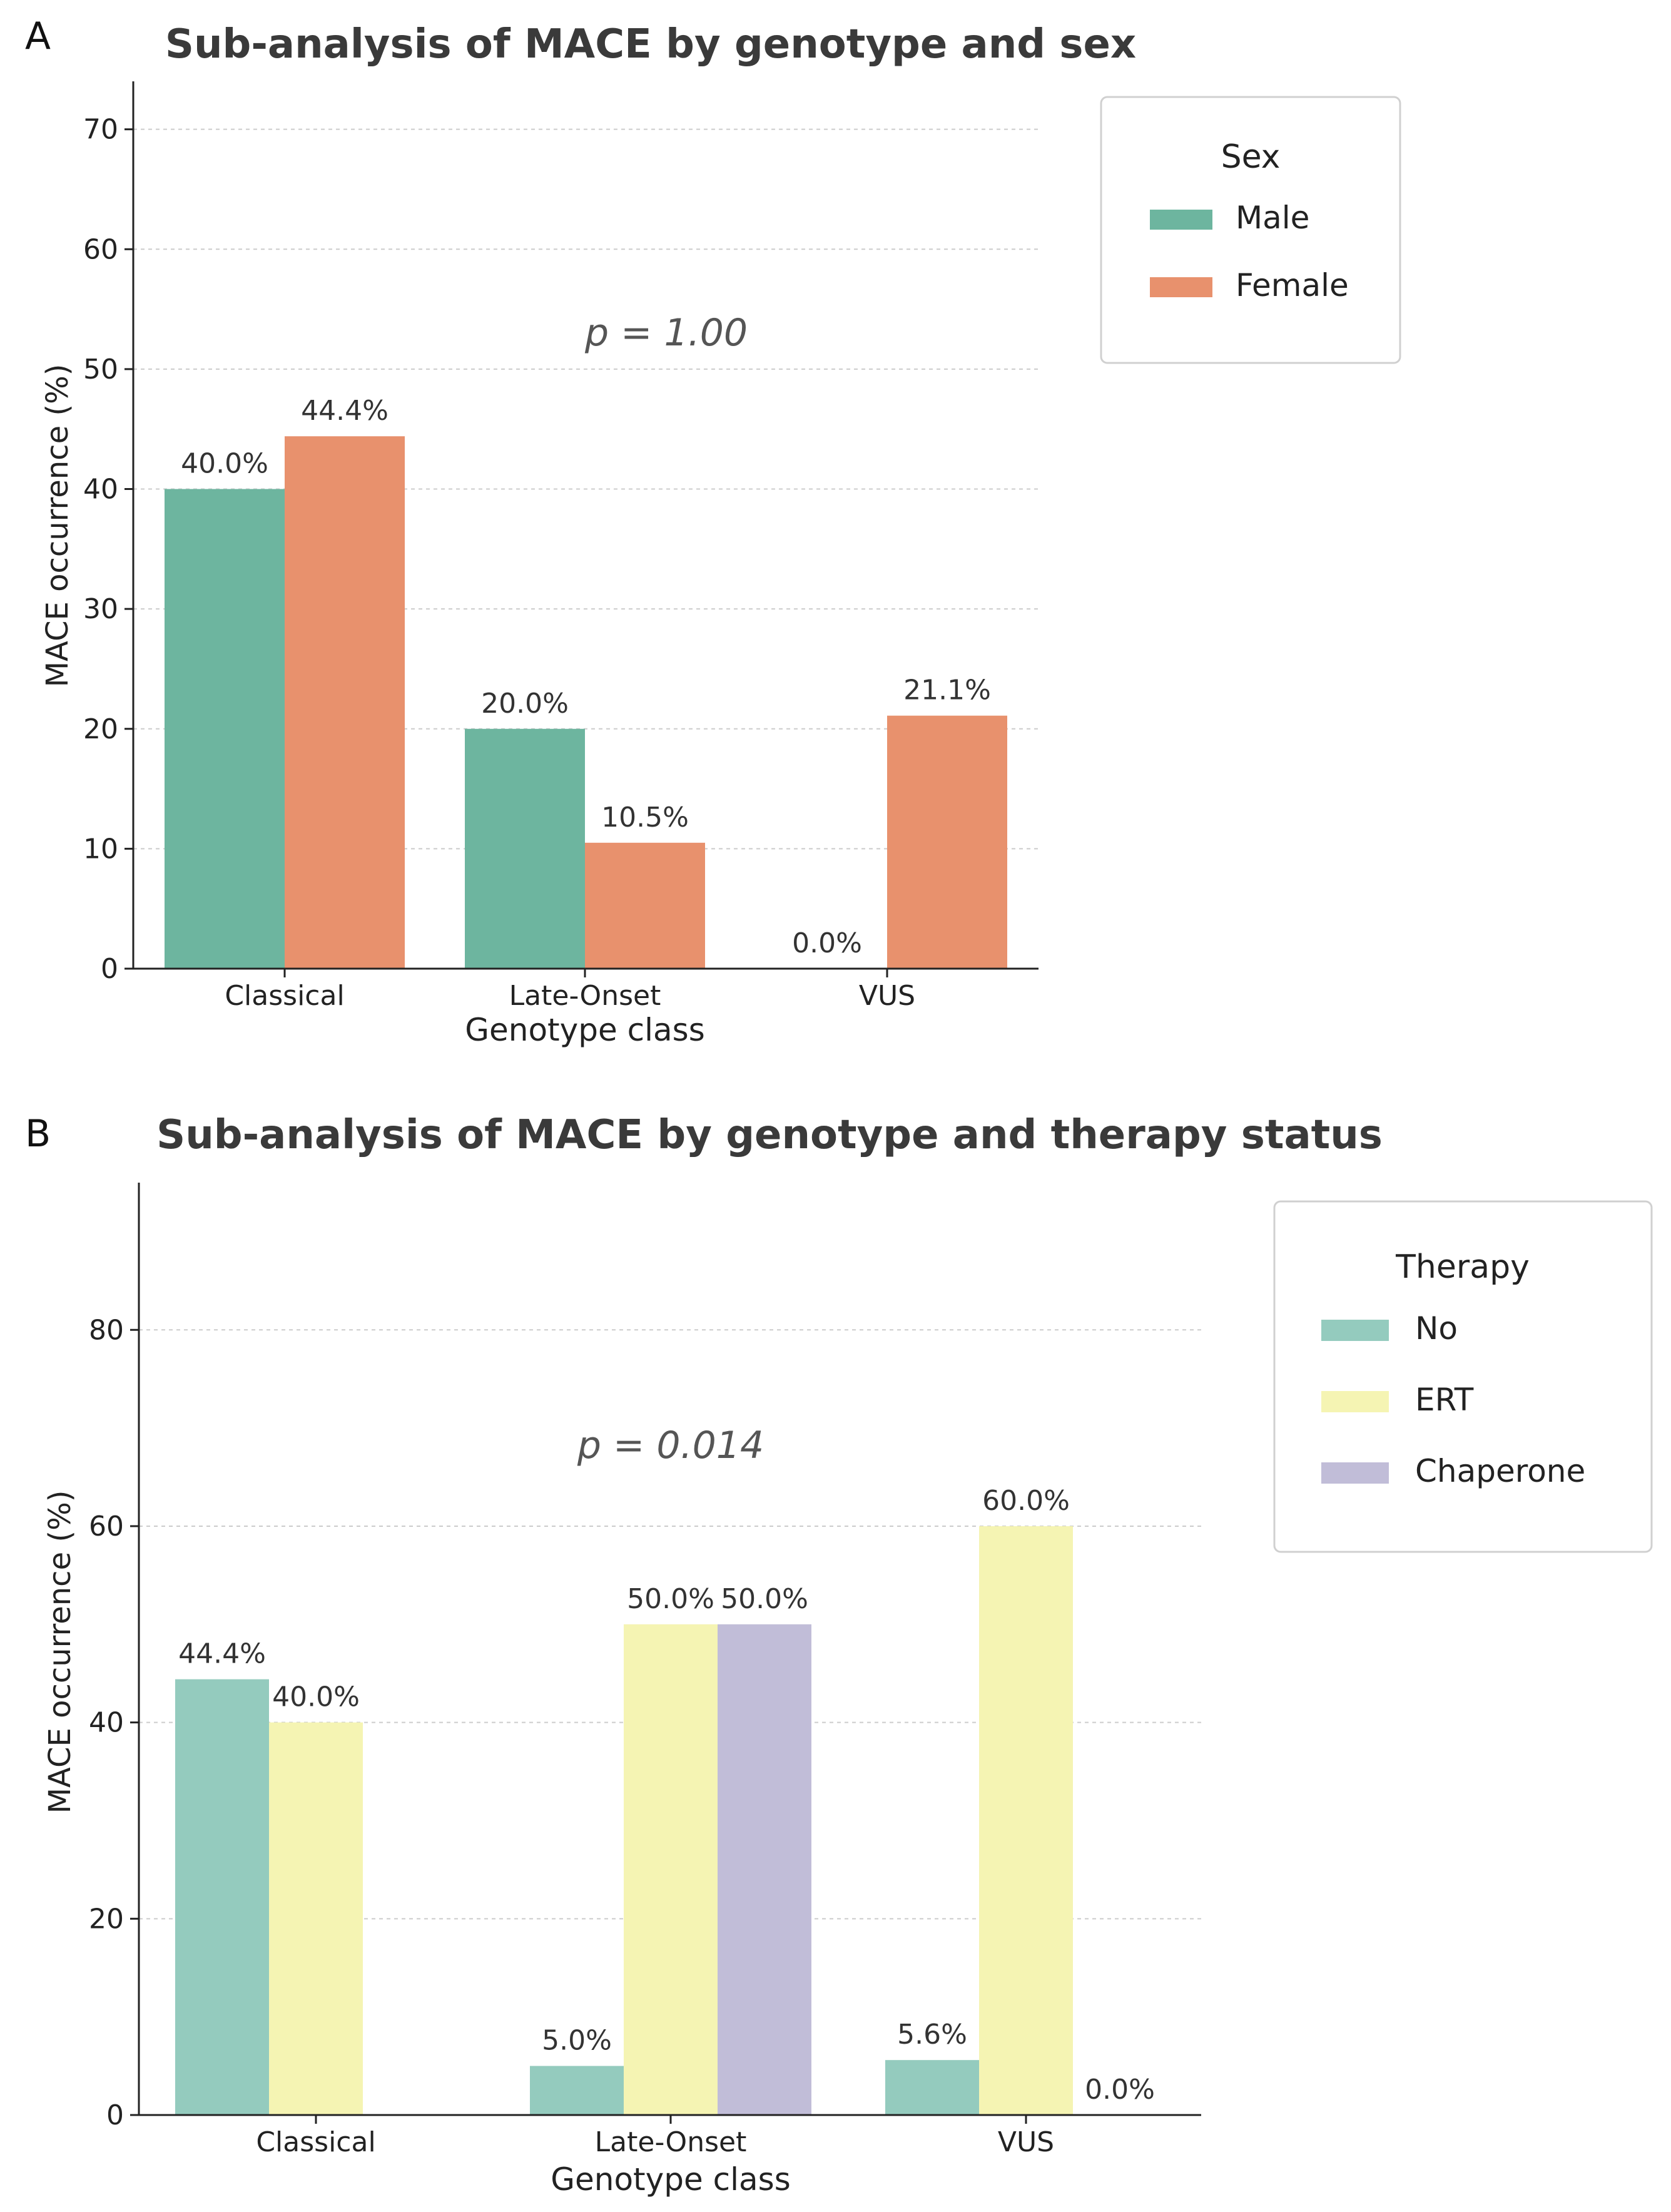 The width and height of the screenshot is (1671, 2212). Describe the element at coordinates (222, 1897) in the screenshot. I see `panel-b-bar-no-classical` at that location.